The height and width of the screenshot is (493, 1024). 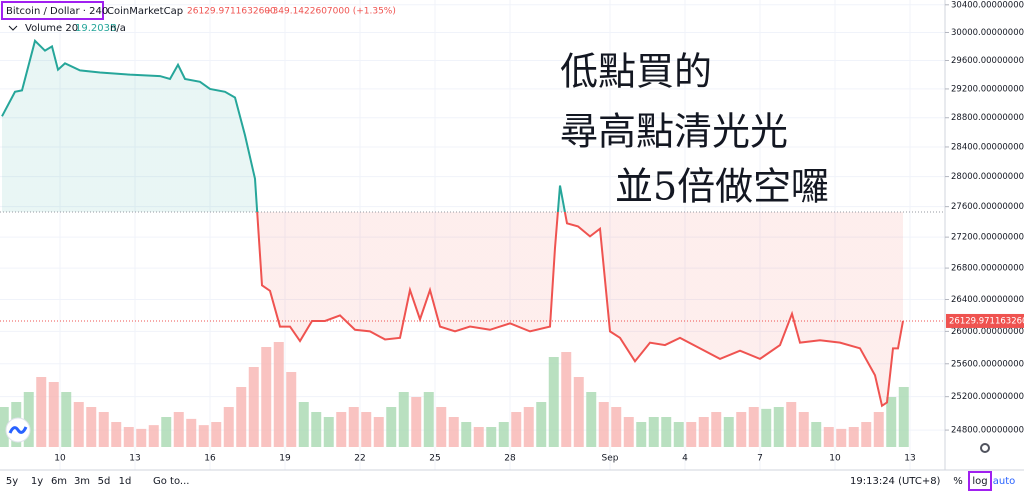 What do you see at coordinates (987, 269) in the screenshot?
I see `y-tick-label: 26800.0000000000` at bounding box center [987, 269].